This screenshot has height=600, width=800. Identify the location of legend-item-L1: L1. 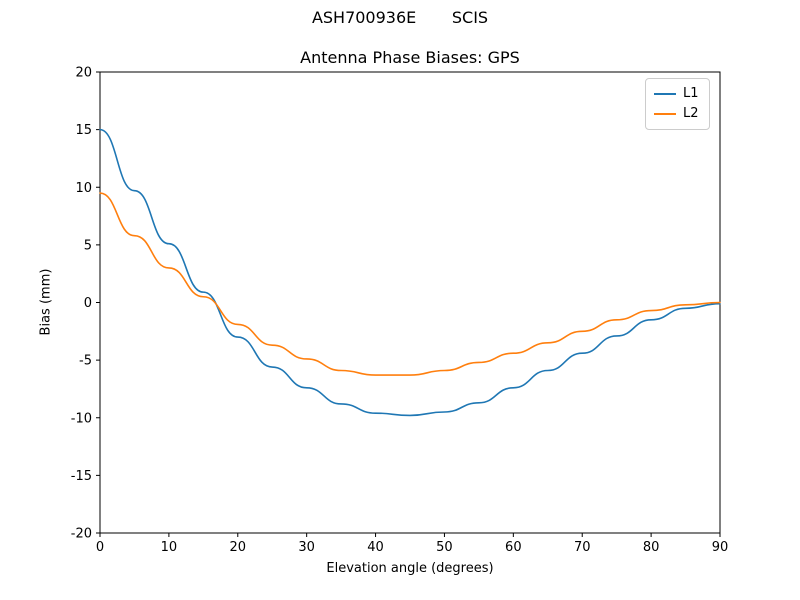
(676, 94).